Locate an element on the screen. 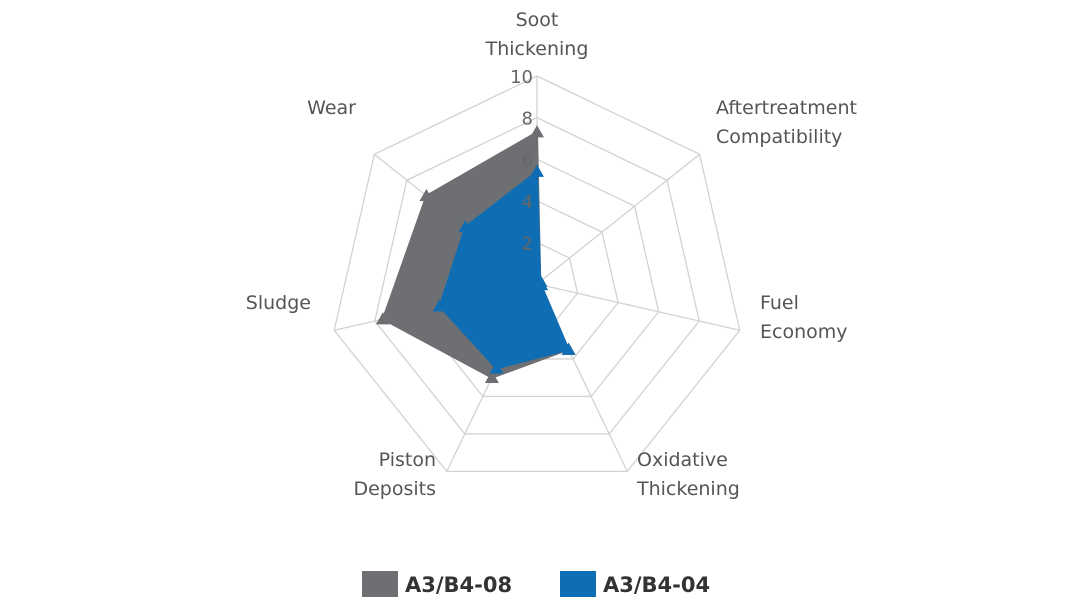 This screenshot has height=607, width=1080. tick-label: 6 is located at coordinates (527, 160).